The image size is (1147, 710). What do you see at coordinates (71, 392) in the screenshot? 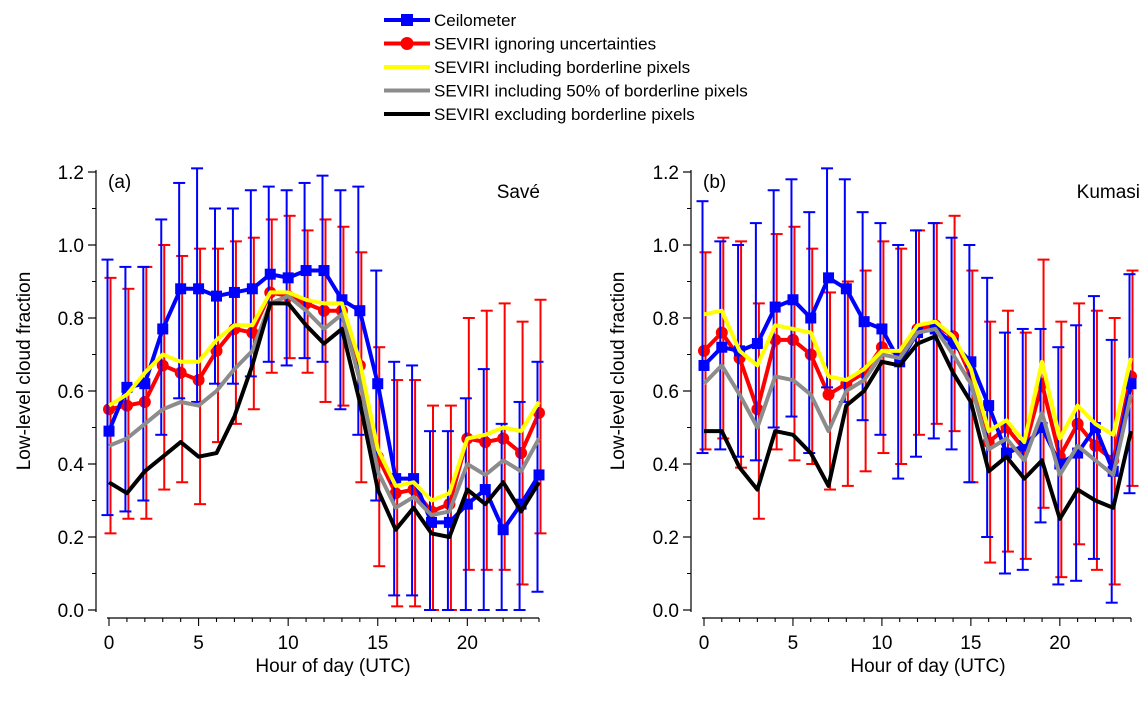
I see `y-tick-label: 0.6` at bounding box center [71, 392].